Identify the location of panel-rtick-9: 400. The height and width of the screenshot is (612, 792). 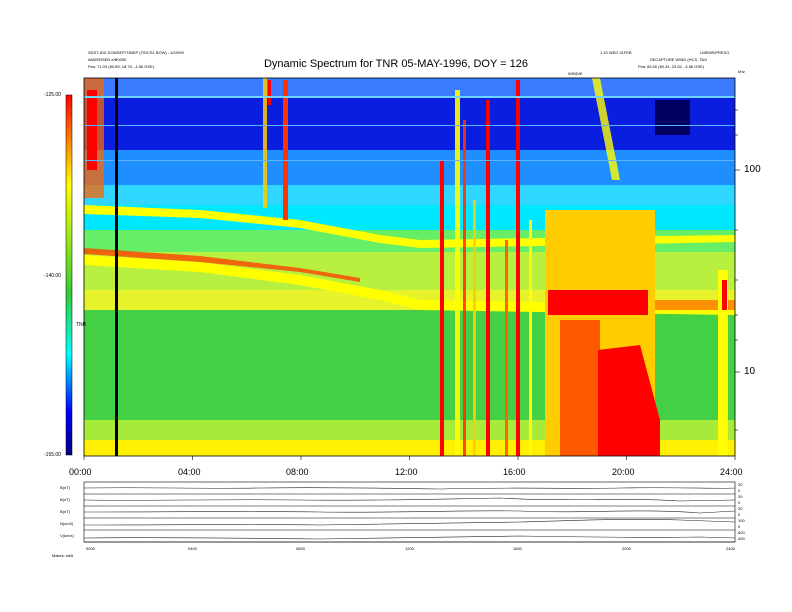
(741, 538).